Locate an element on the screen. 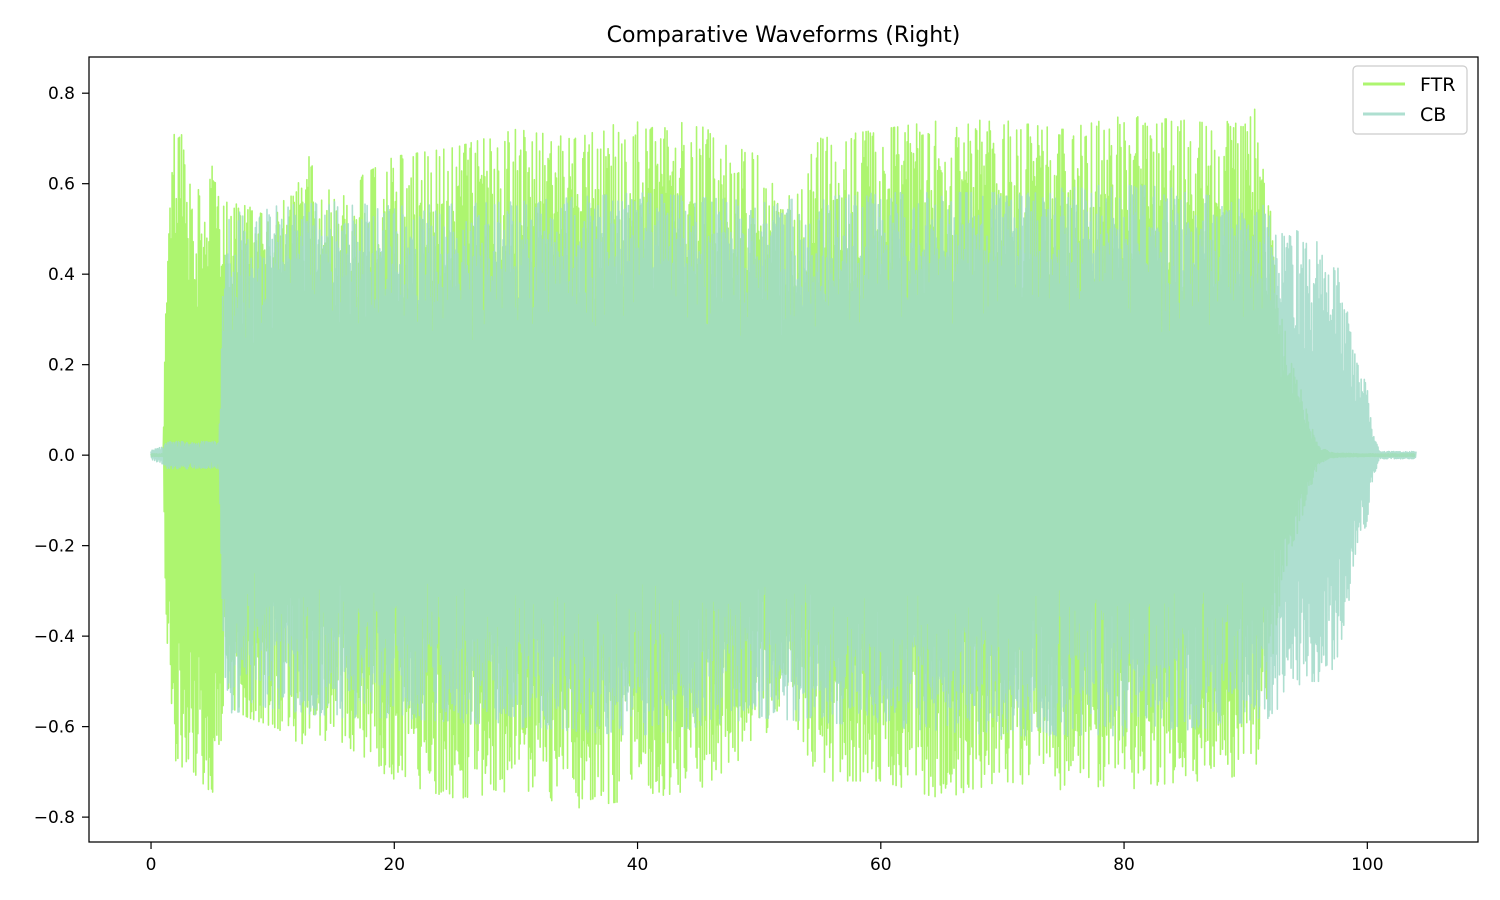 The image size is (1500, 900). y-axis: −0.8 −0.6 −0.4 −0.2 0.0 0.2 0.4 0.6 0.8 is located at coordinates (61, 456).